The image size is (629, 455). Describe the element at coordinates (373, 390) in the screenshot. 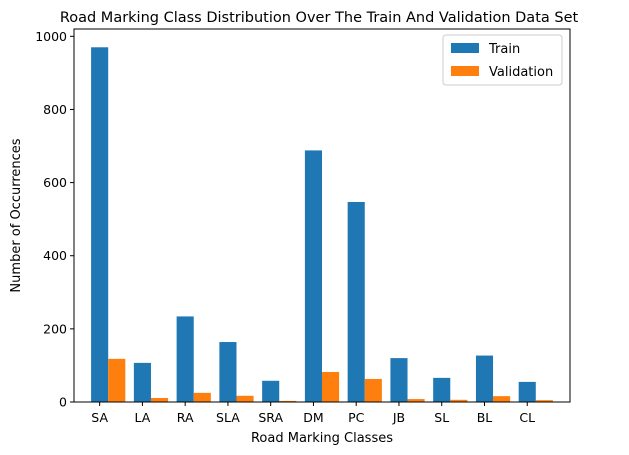

I see `bar-validation-pc` at that location.